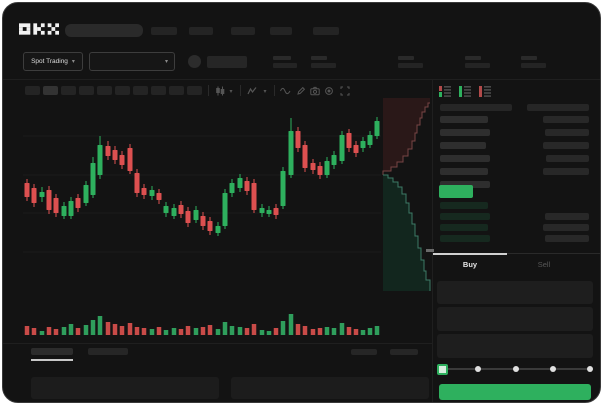  What do you see at coordinates (485, 91) in the screenshot?
I see `book-asks-icon` at bounding box center [485, 91].